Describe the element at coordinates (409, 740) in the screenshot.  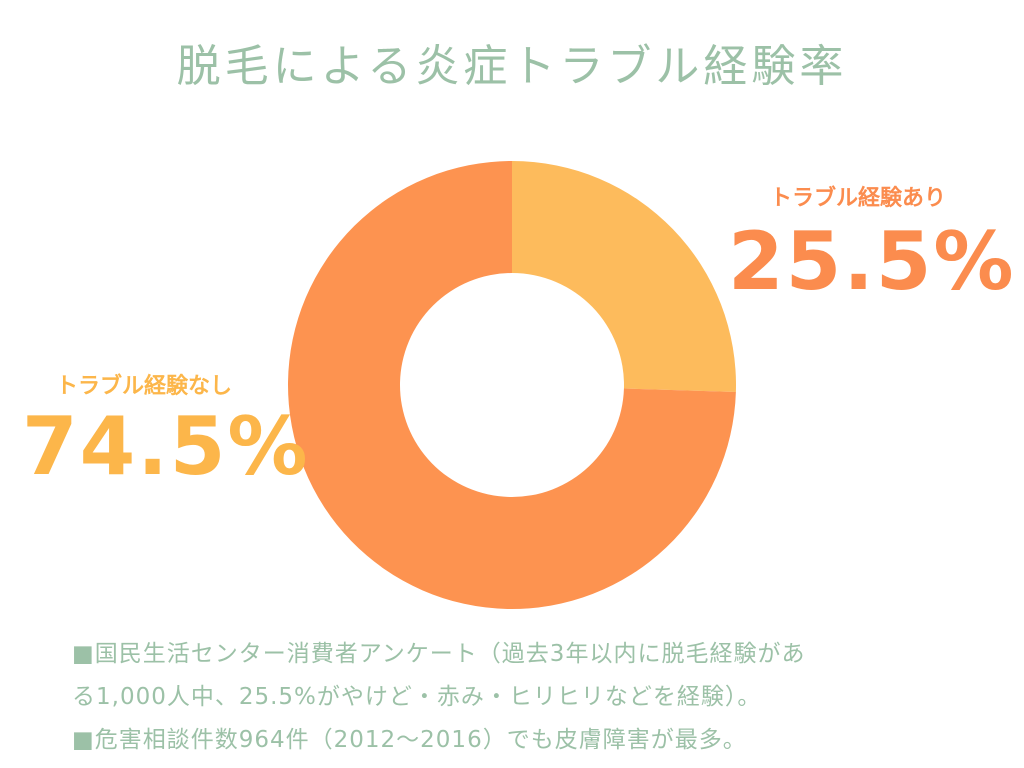
I see `note-line: ■危害相談件数964件（2012～2016）でも皮膚障害が最多。` at that location.